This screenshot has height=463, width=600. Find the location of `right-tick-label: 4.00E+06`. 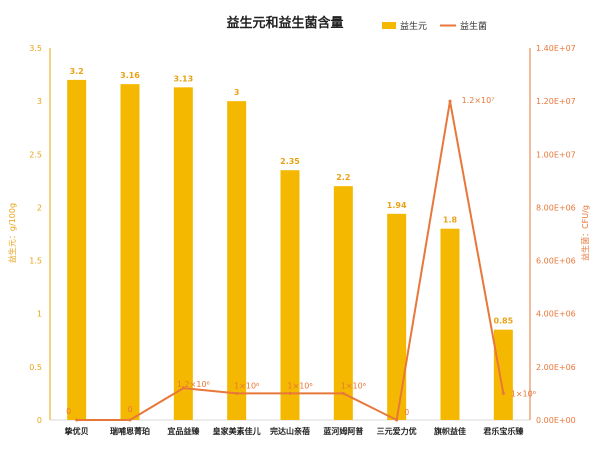

right-tick-label: 4.00E+06 is located at coordinates (556, 314).